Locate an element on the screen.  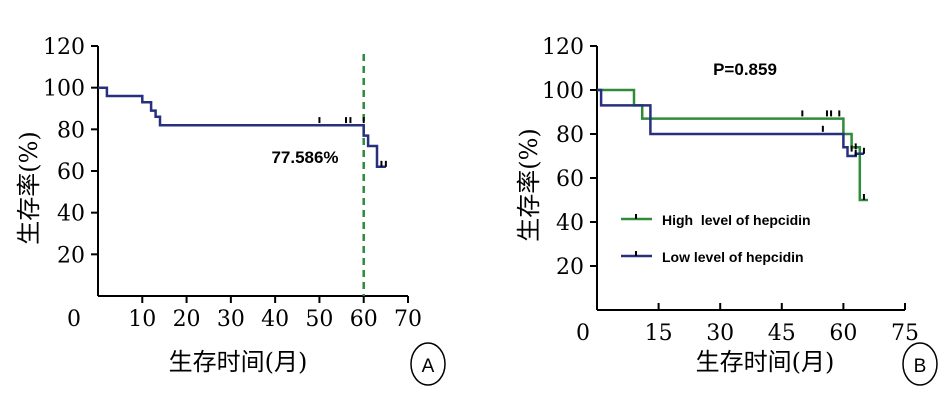
x-tick-label: 20 is located at coordinates (187, 319).